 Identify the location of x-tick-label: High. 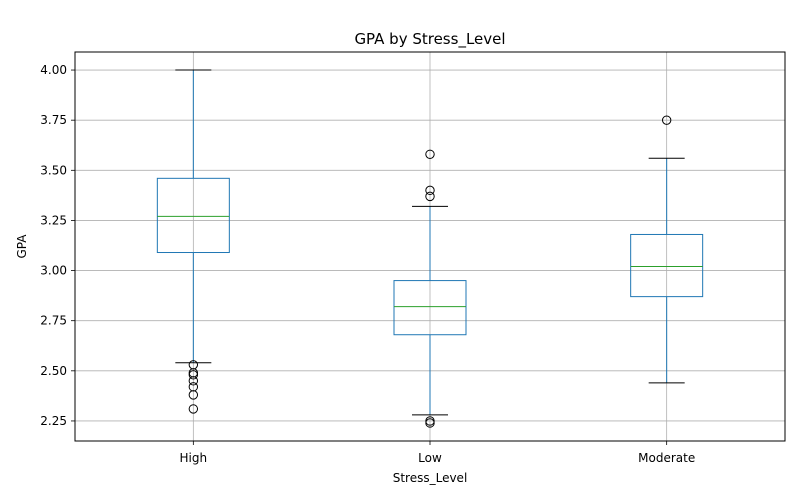
(194, 458).